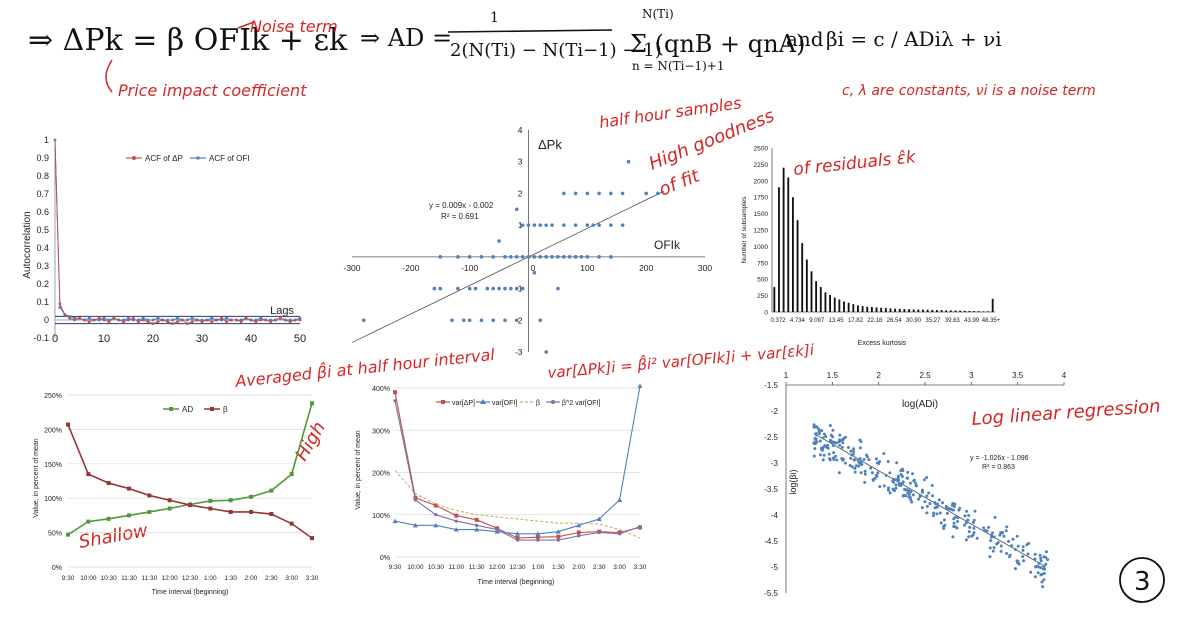 The height and width of the screenshot is (633, 1200). Describe the element at coordinates (518, 403) in the screenshot. I see `var-legend: var[ΔP] var[OFI] β β^2 var[OFI]` at that location.